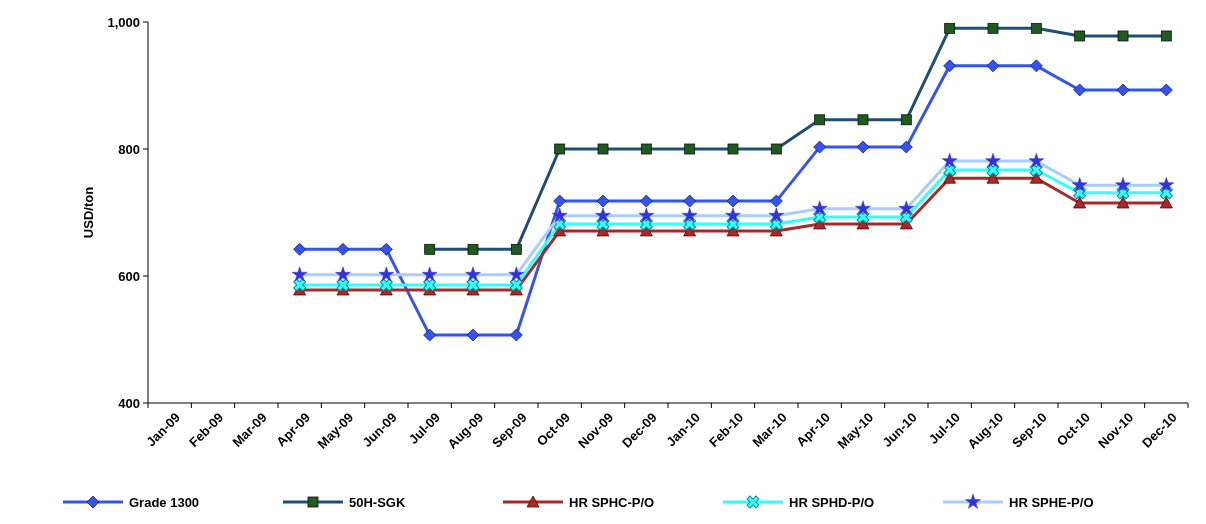  What do you see at coordinates (123, 22) in the screenshot?
I see `y-tick-label: 1,000` at bounding box center [123, 22].